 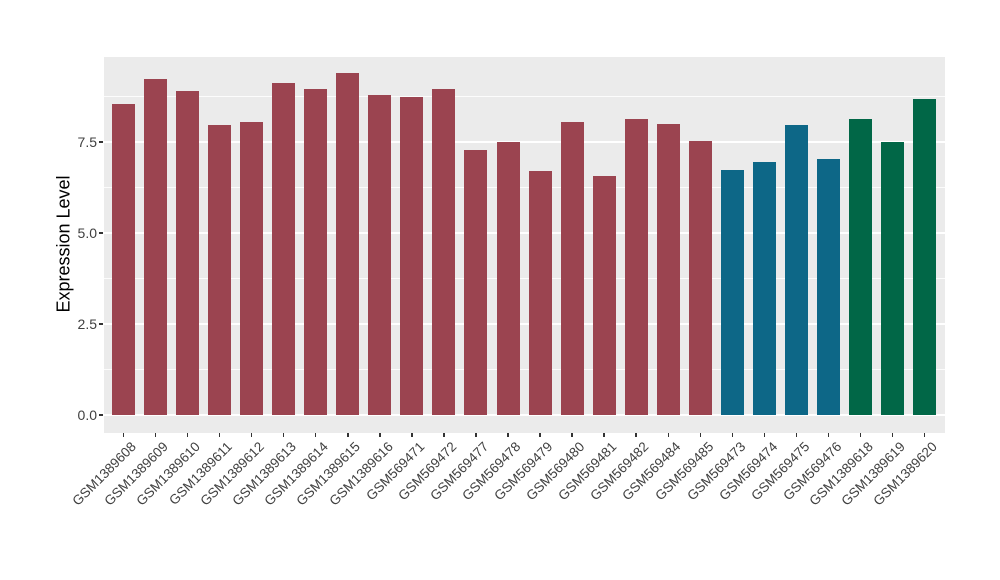 What do you see at coordinates (732, 292) in the screenshot?
I see `bar-GSM569473` at bounding box center [732, 292].